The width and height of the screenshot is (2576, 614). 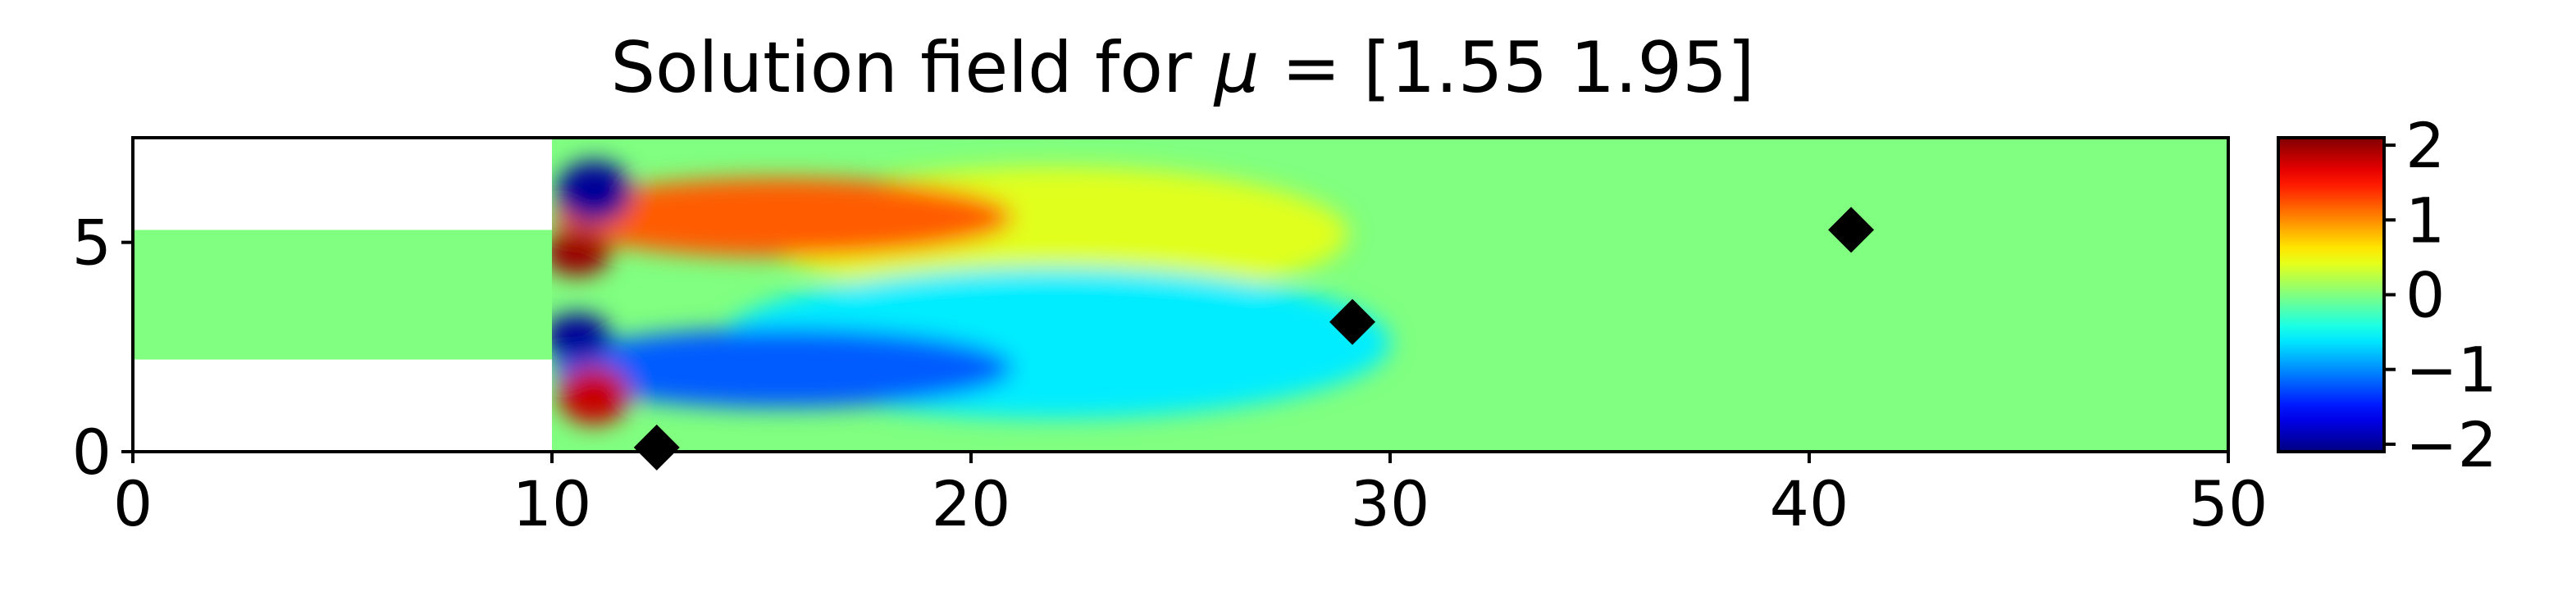 What do you see at coordinates (552, 504) in the screenshot?
I see `x-tick-label: 10` at bounding box center [552, 504].